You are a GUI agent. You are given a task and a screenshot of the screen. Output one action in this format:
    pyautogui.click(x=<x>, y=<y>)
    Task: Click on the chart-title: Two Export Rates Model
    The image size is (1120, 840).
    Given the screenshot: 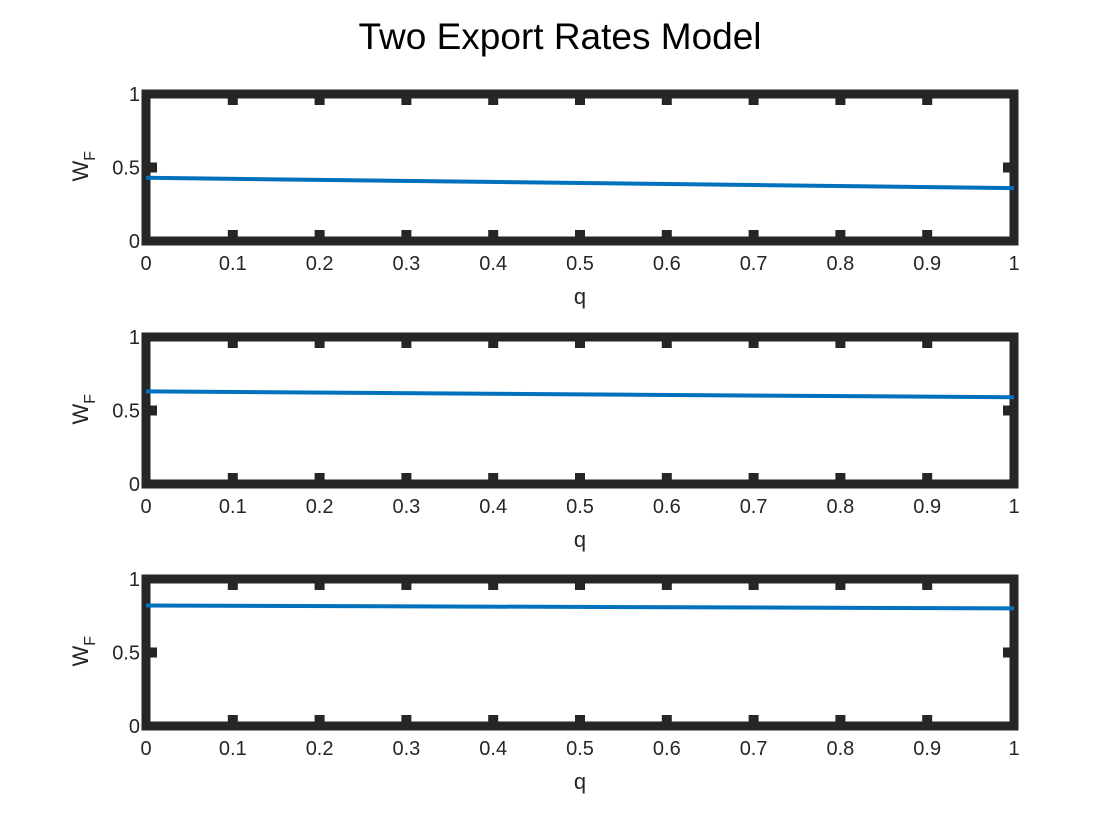 What is the action you would take?
    pyautogui.click(x=560, y=36)
    